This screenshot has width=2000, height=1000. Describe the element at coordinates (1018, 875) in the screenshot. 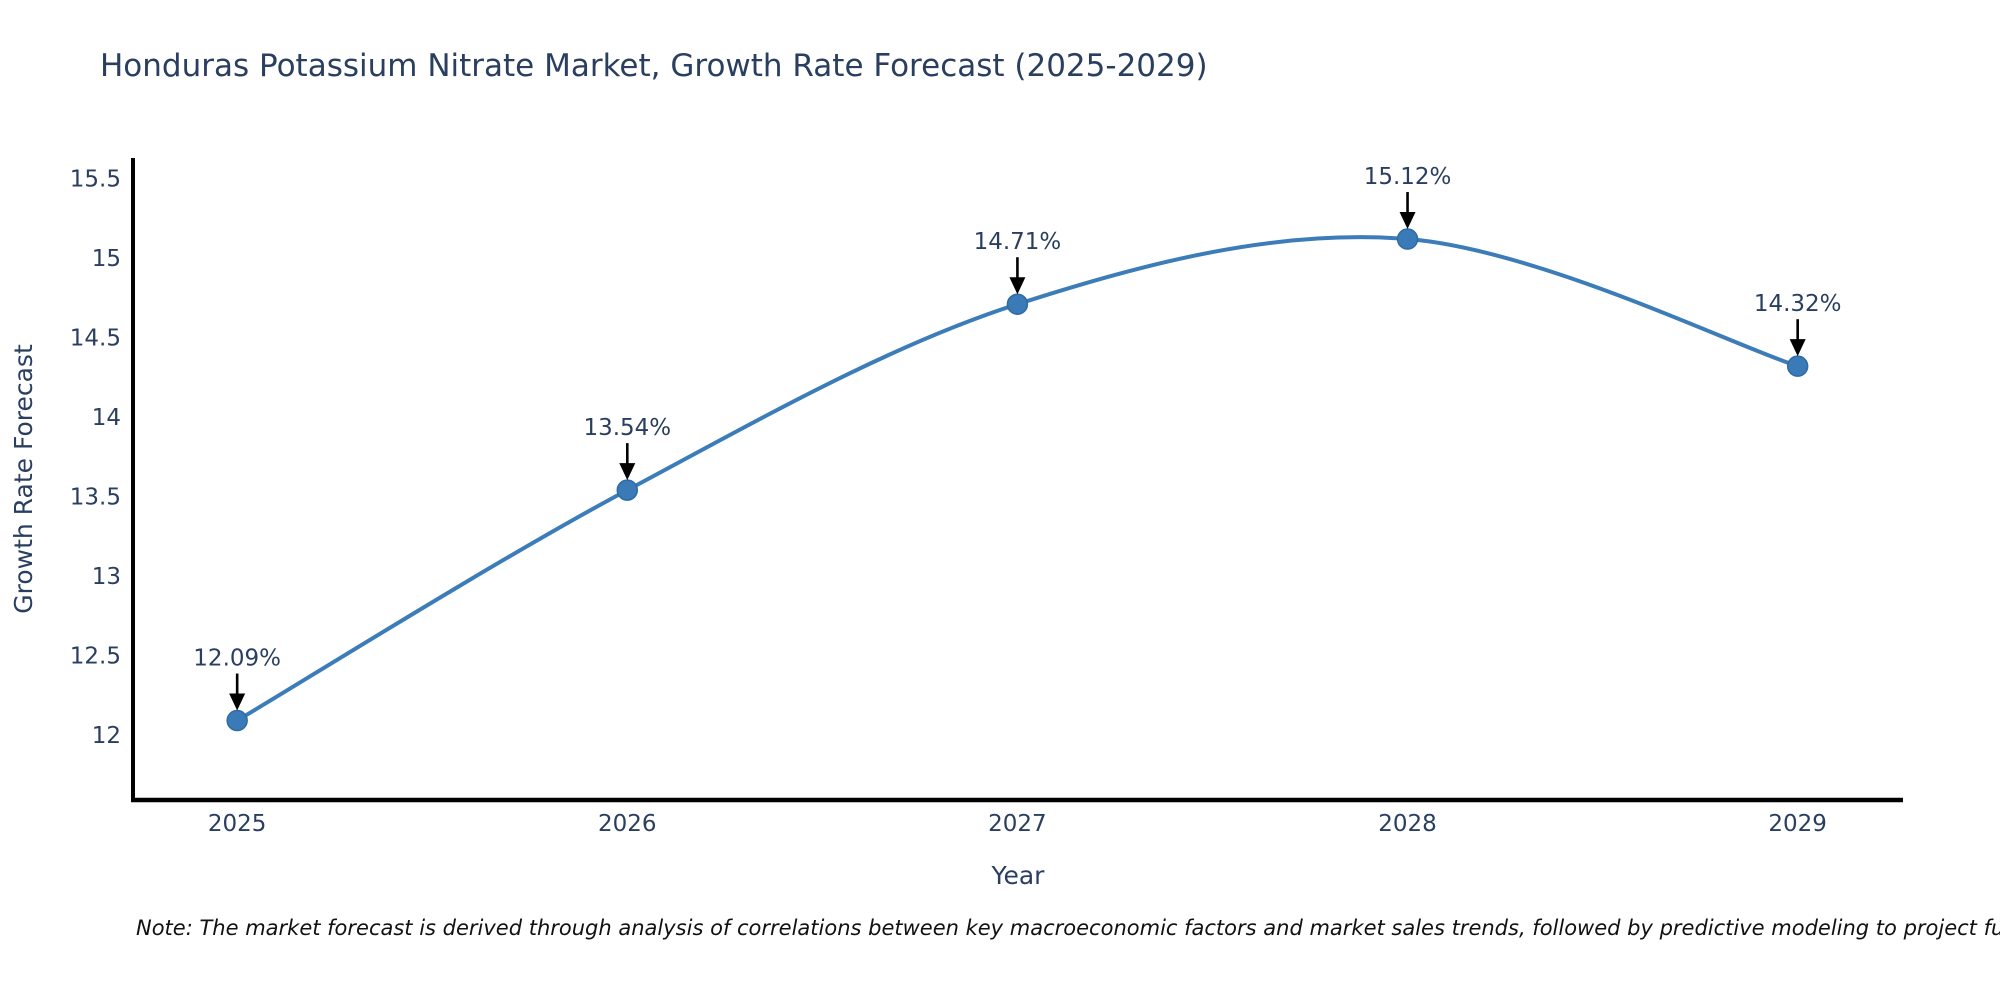

I see `x-axis-title: Year` at that location.